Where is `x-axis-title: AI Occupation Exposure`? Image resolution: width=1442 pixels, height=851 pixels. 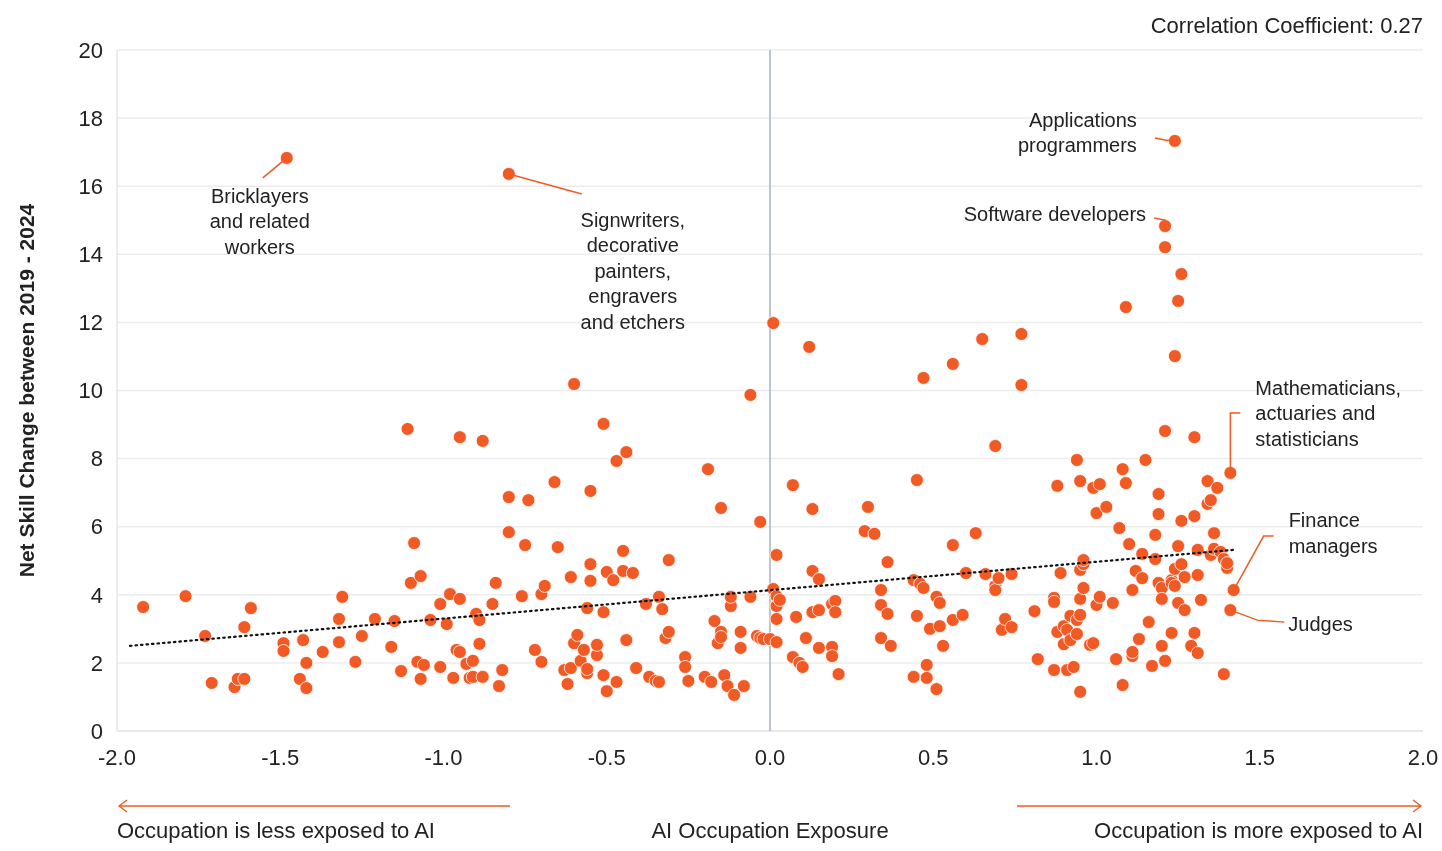 x-axis-title: AI Occupation Exposure is located at coordinates (770, 830).